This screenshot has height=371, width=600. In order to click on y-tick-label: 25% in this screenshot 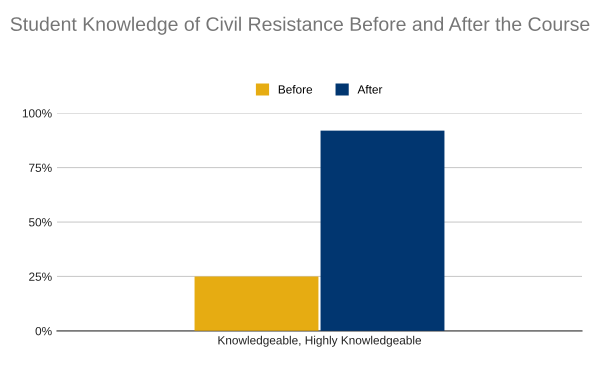, I will do `click(40, 276)`.